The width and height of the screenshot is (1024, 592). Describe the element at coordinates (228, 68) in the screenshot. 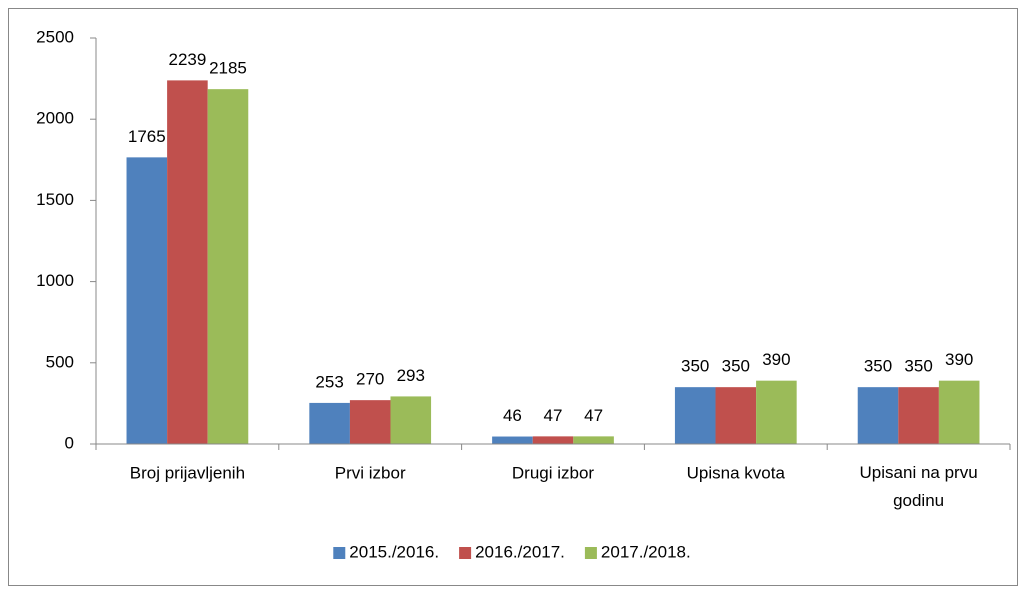

I see `data-label: 2185` at that location.